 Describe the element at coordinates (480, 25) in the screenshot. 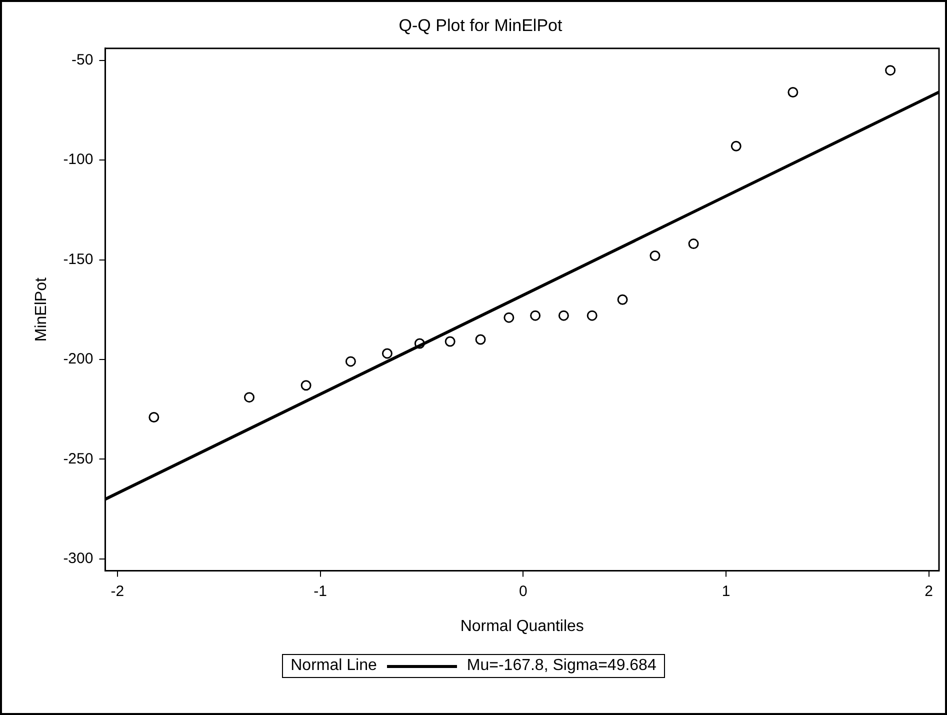

I see `chart-title: Q-Q Plot for MinElPot` at that location.